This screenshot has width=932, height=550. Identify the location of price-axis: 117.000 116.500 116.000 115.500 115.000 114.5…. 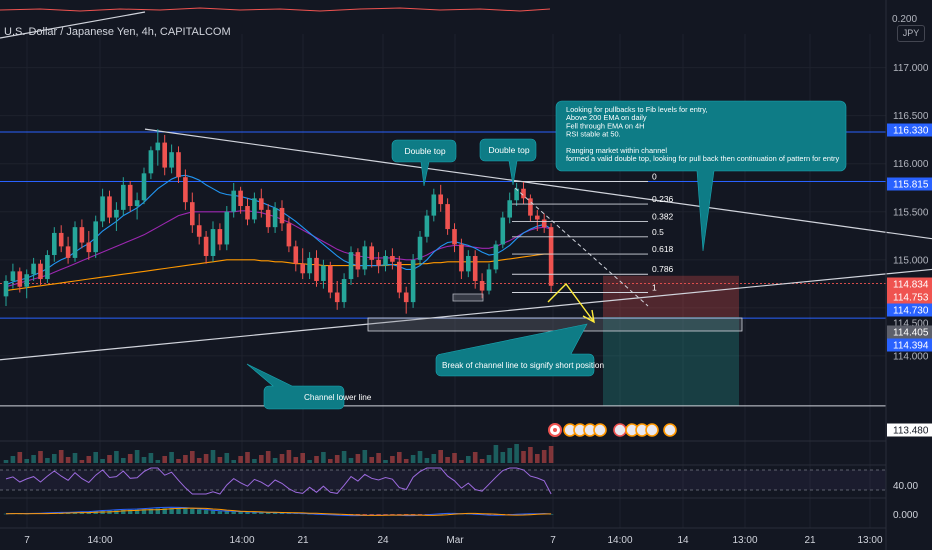
(908, 275).